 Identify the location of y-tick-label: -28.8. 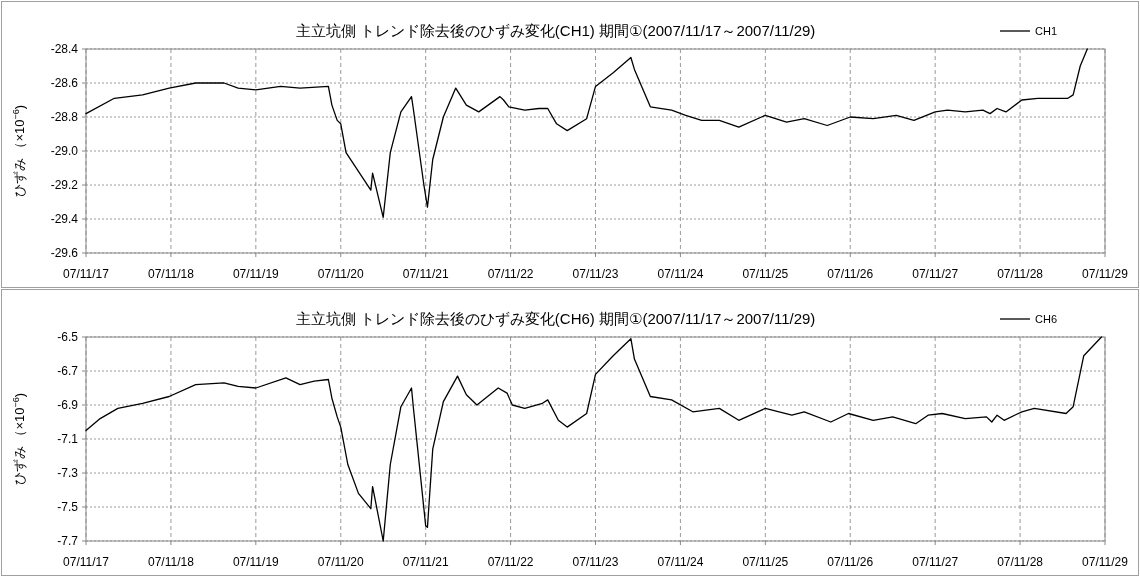
(64, 117).